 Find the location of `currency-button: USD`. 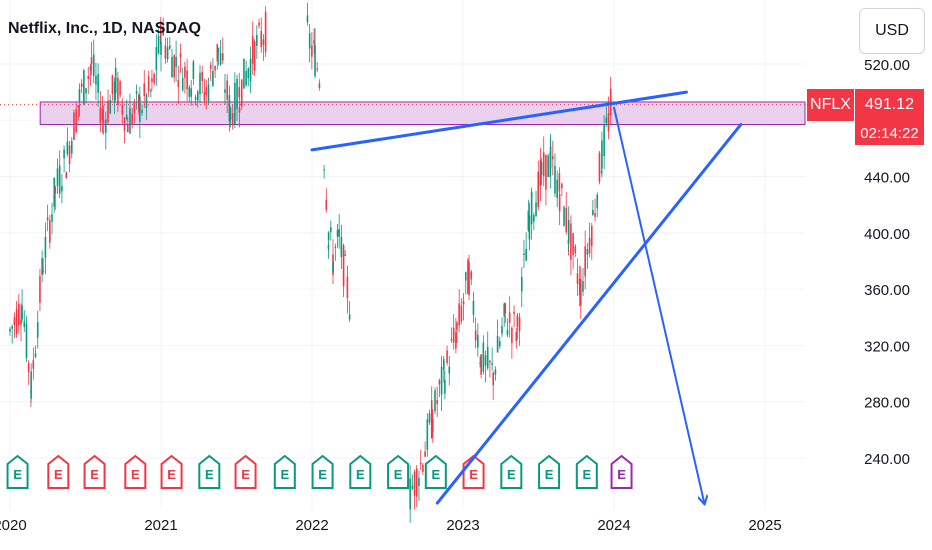

currency-button: USD is located at coordinates (892, 31).